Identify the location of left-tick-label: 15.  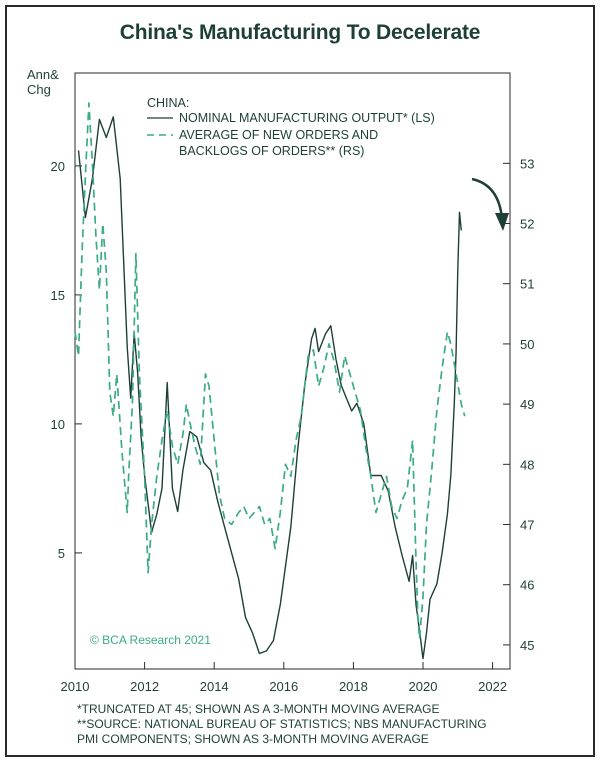
(58, 295).